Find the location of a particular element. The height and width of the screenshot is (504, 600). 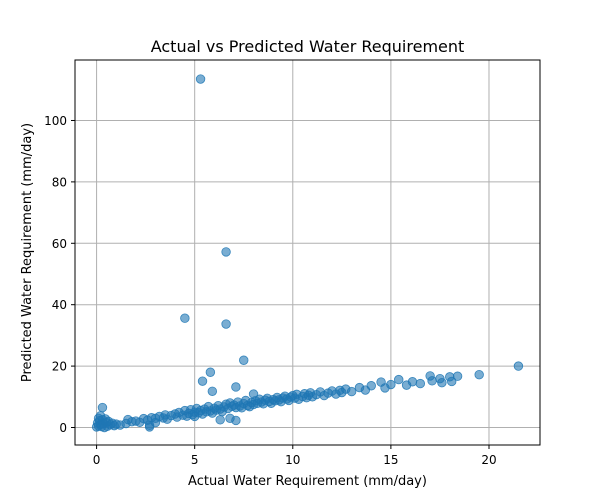

y-tick-label: 0 is located at coordinates (63, 428).